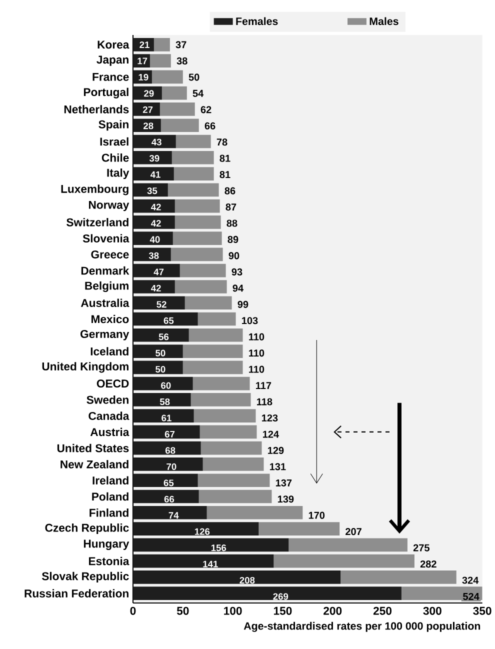  I want to click on y-tick-label: France, so click(110, 77).